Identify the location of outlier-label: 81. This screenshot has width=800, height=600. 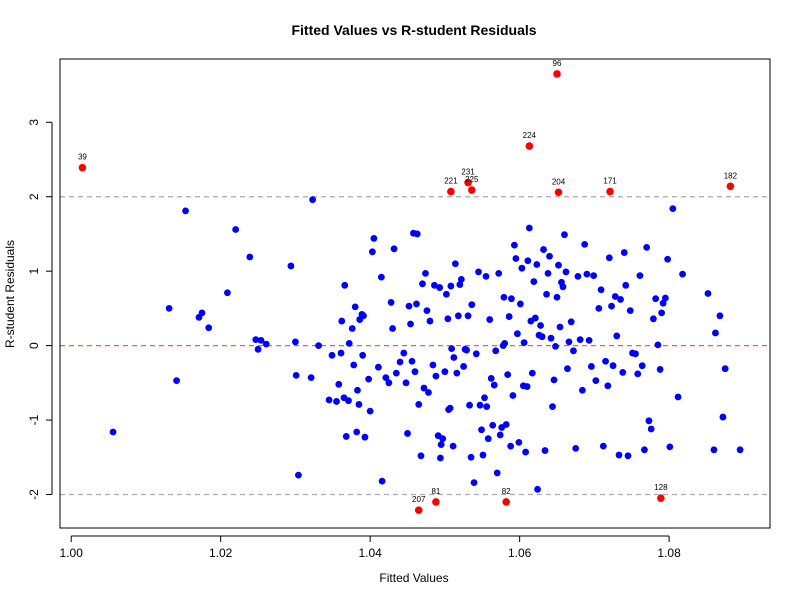
(435, 491).